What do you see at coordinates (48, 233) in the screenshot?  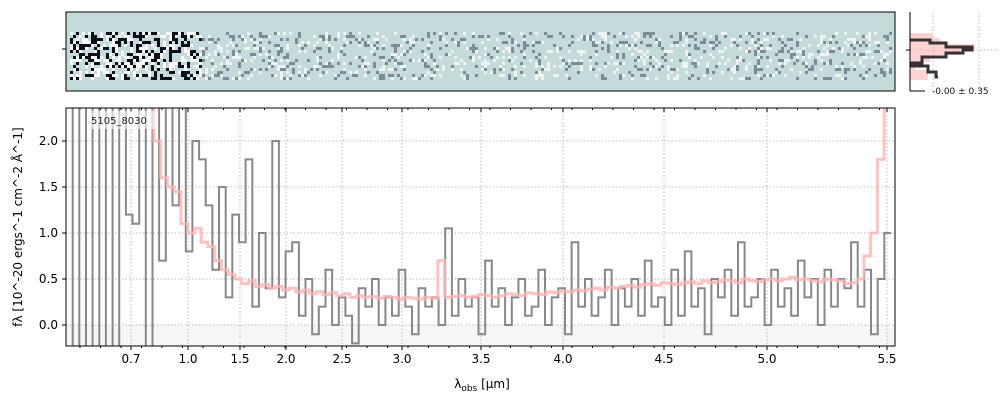 I see `y-tick-label: 1.0` at bounding box center [48, 233].